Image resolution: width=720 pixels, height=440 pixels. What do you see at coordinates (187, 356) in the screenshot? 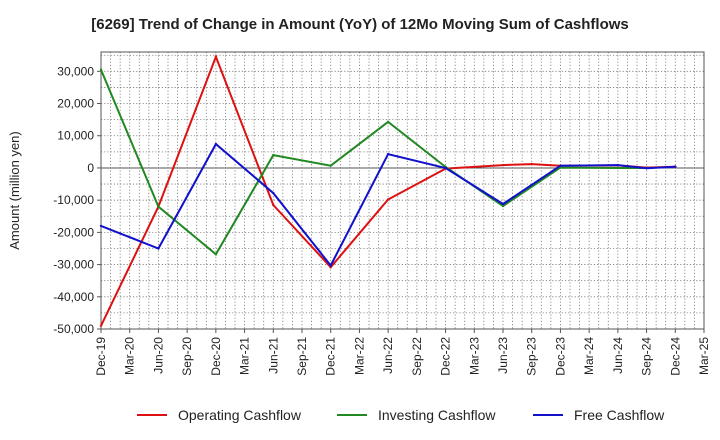
I see `x-tick-label: Sep-20` at bounding box center [187, 356].